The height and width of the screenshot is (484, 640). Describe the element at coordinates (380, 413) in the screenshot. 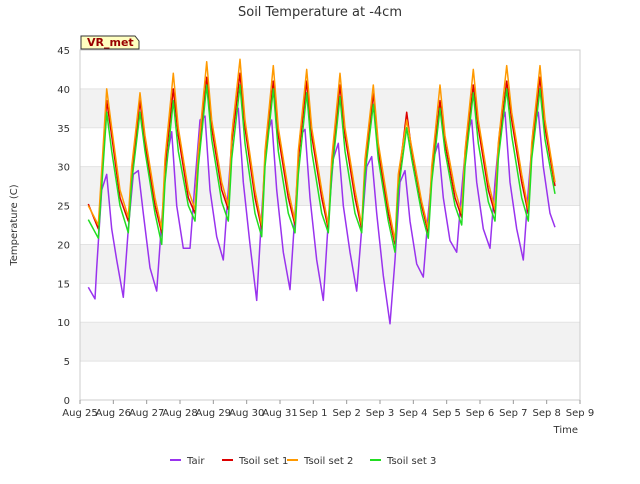

I see `x-tick-label: Sep 3` at that location.